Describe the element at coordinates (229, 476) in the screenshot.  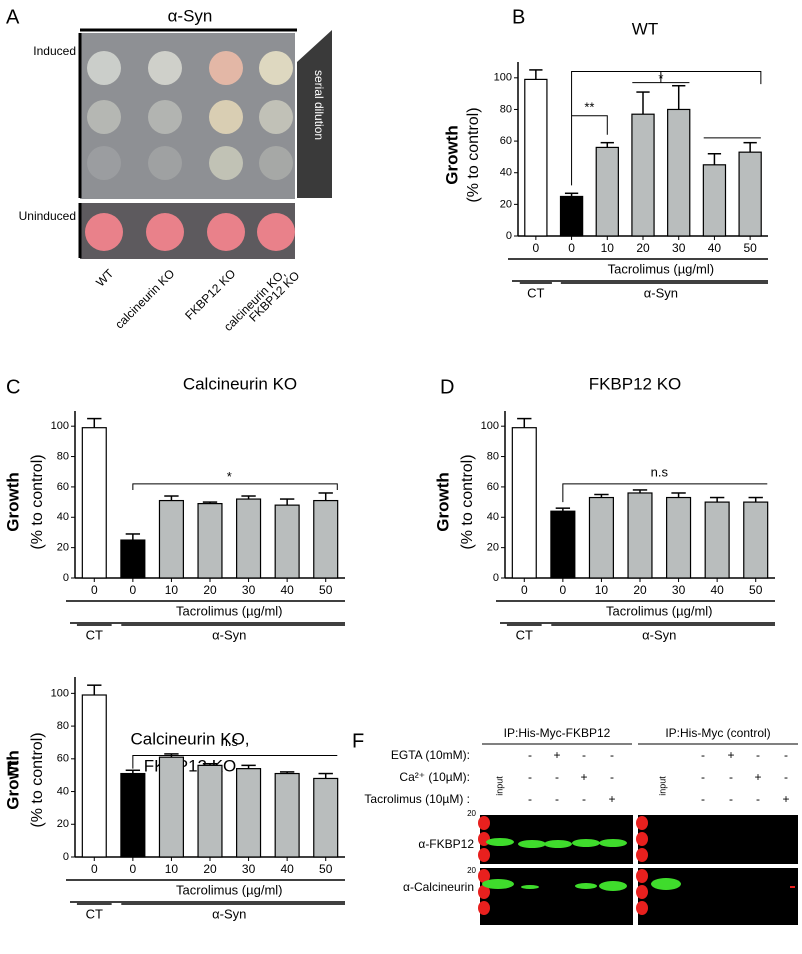
I see `annotation: *` at that location.